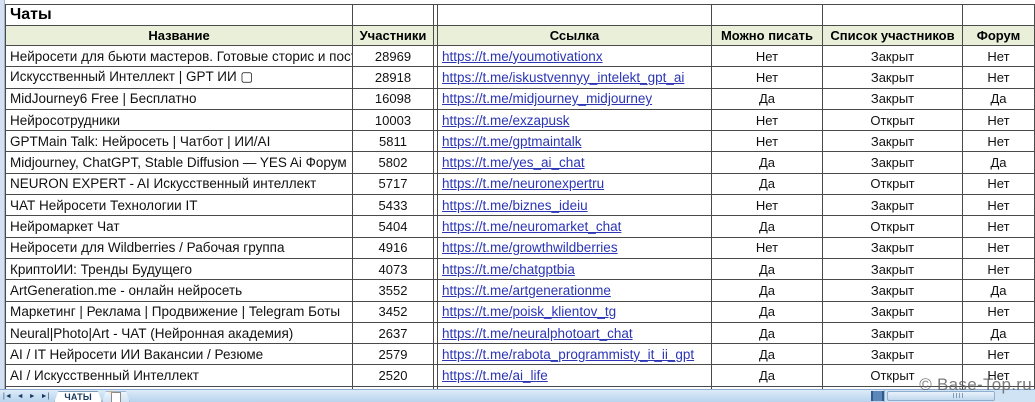 Image resolution: width=1035 pixels, height=402 pixels. What do you see at coordinates (508, 269) in the screenshot?
I see `chat-link: https://t.me/chatgptbia` at bounding box center [508, 269].